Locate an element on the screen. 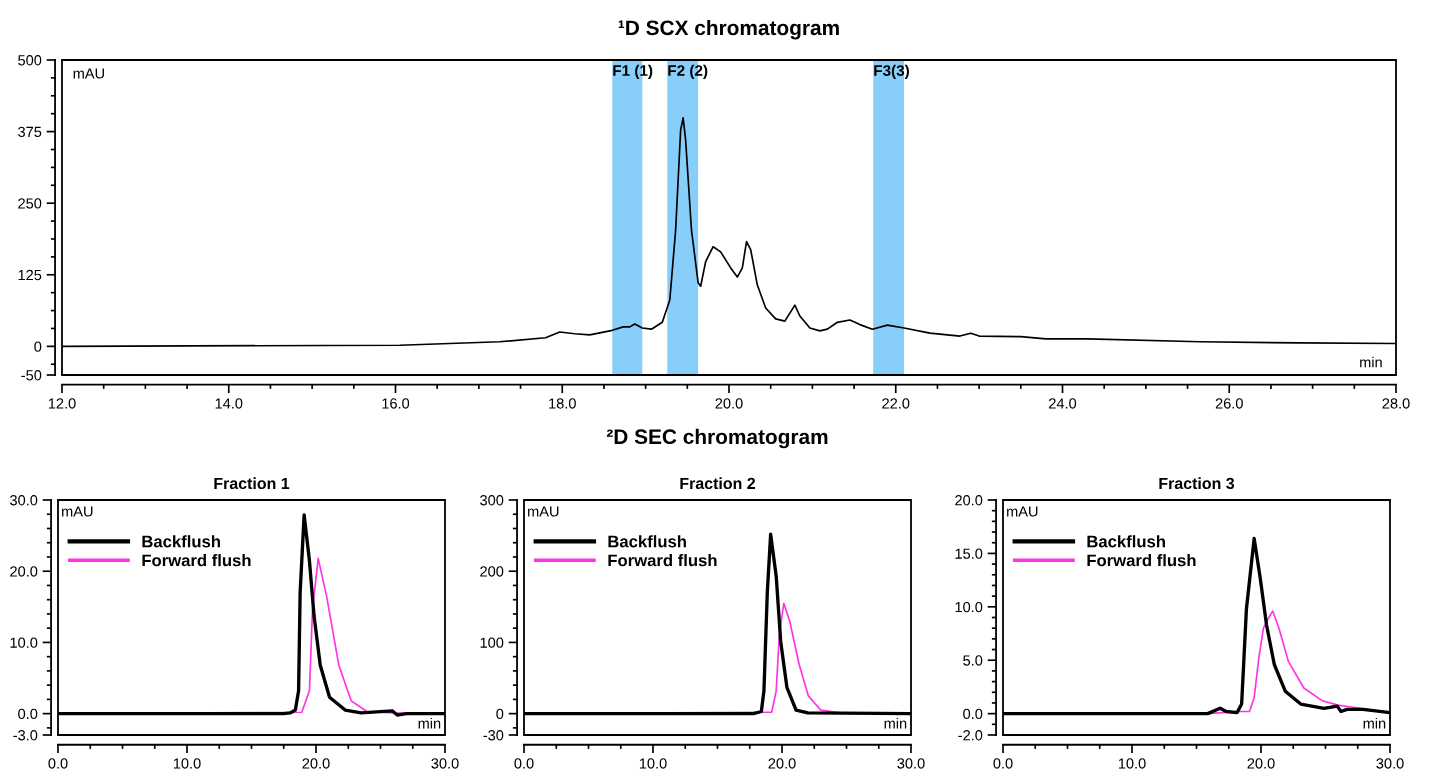 This screenshot has width=1435, height=775. x-tick-label: 16.0 is located at coordinates (396, 403).